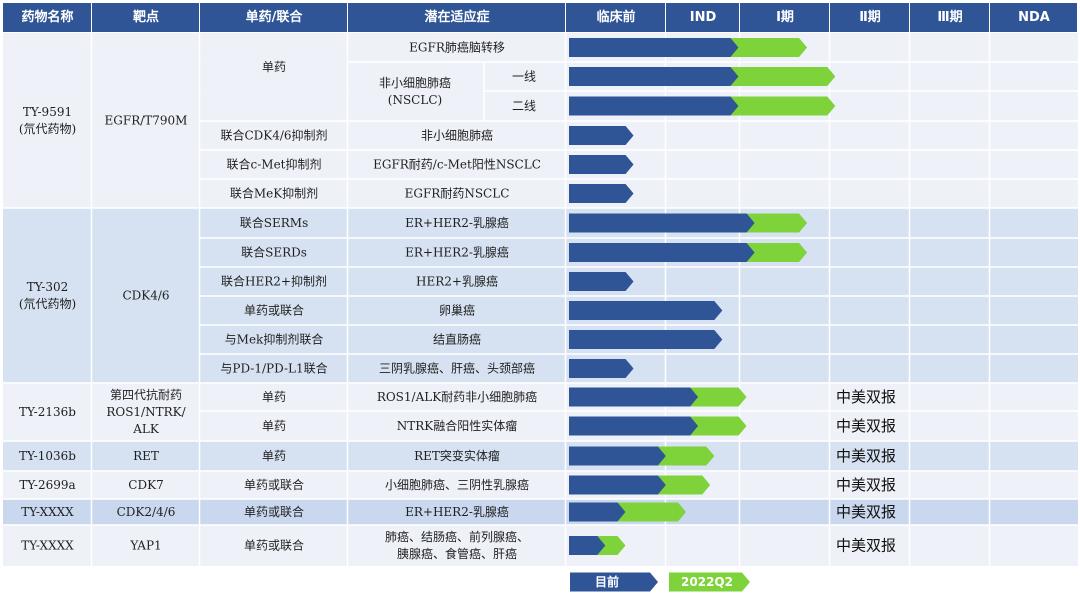 The image size is (1080, 599). I want to click on legend-label-current: 目前, so click(607, 581).